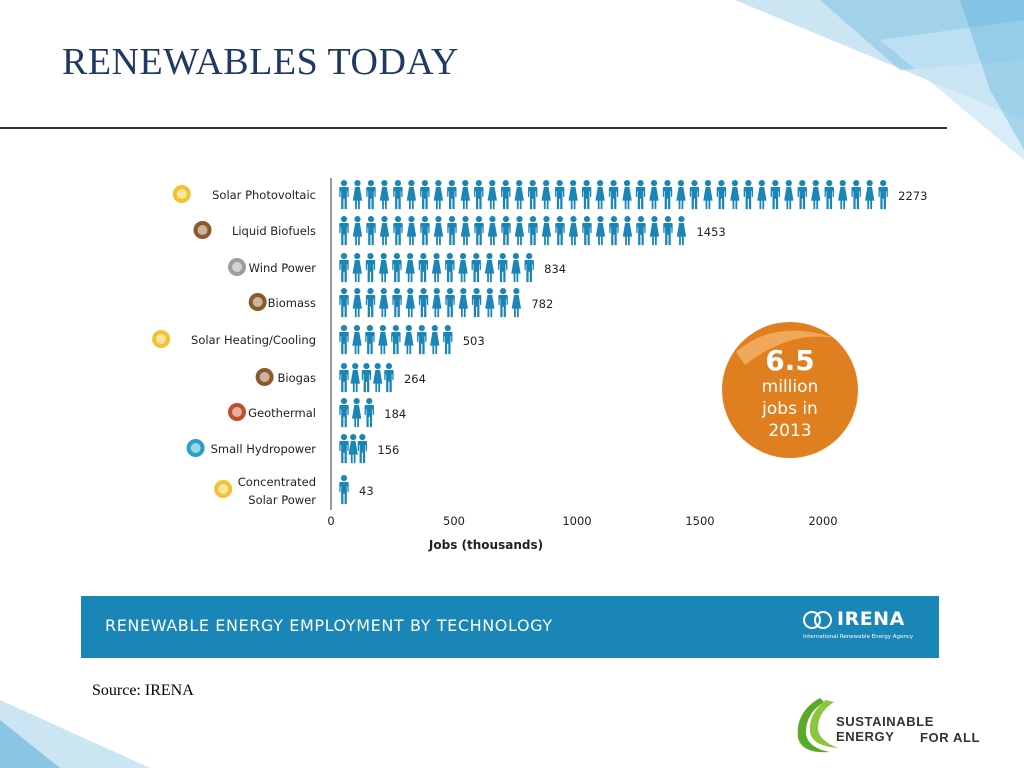 The image size is (1024, 768). I want to click on category-label: Solar Photovoltaic, so click(264, 195).